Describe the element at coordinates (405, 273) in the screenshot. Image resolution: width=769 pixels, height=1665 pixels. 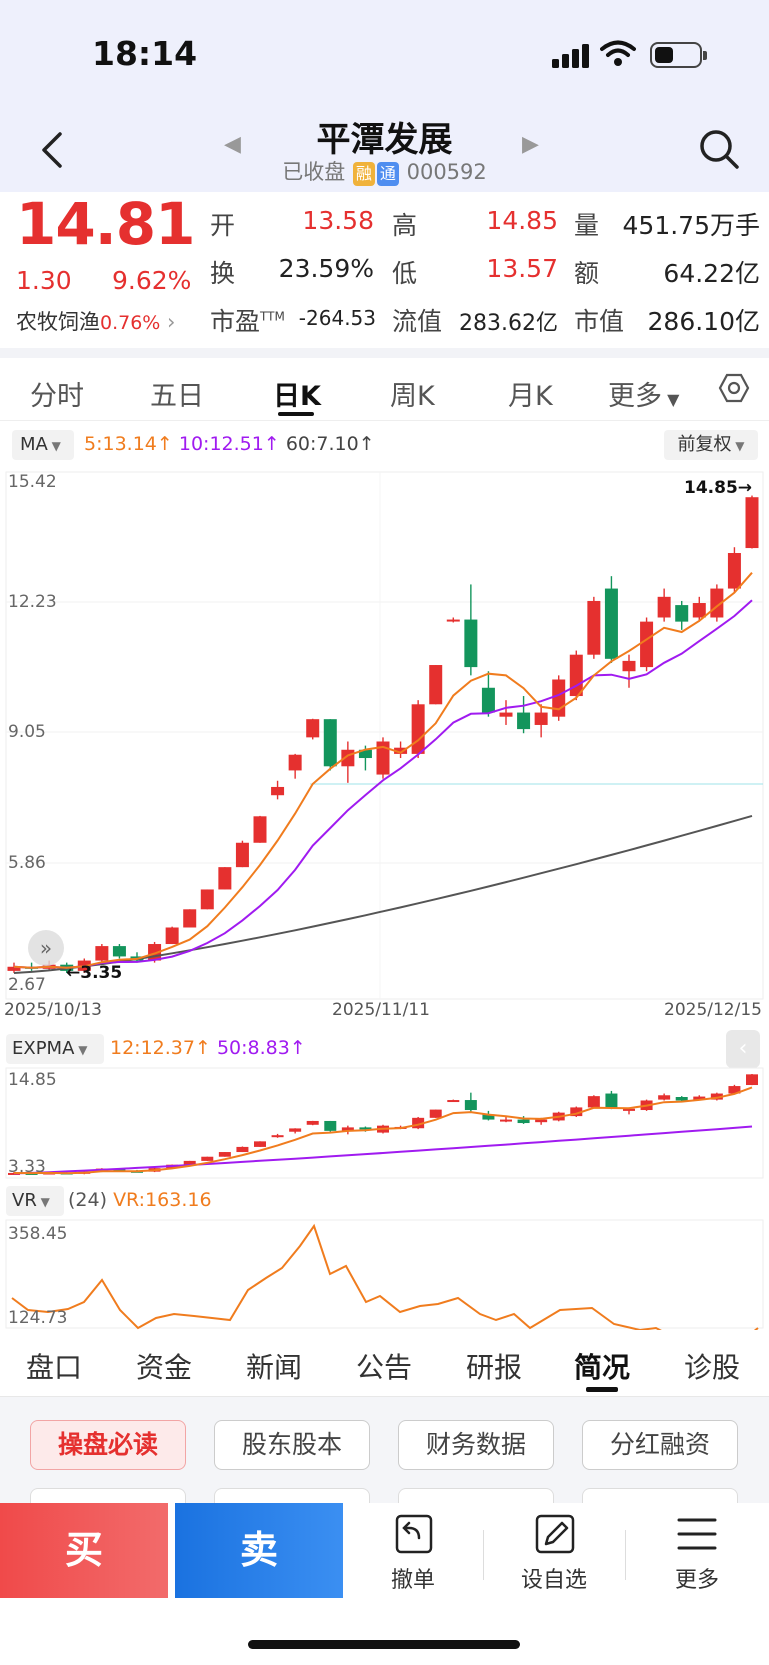
I see `low-label: 低` at that location.